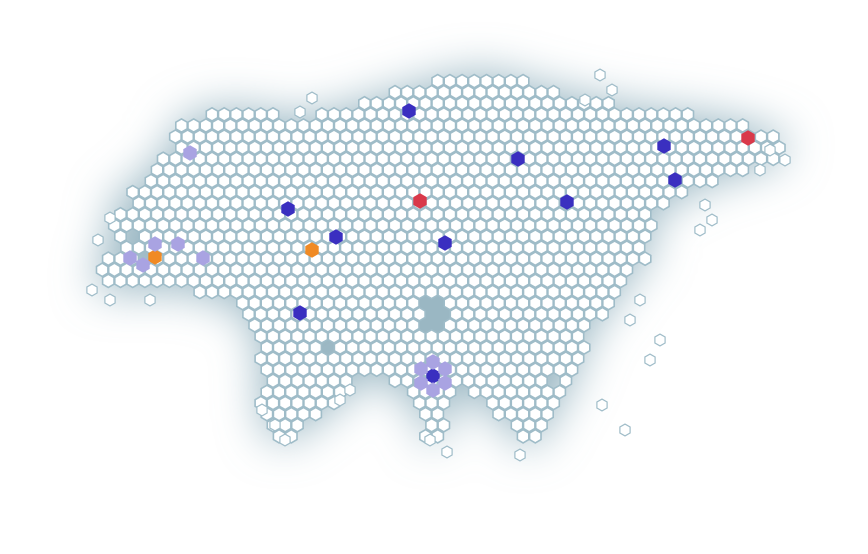 This screenshot has height=554, width=868. I want to click on island-tile, so click(600, 75).